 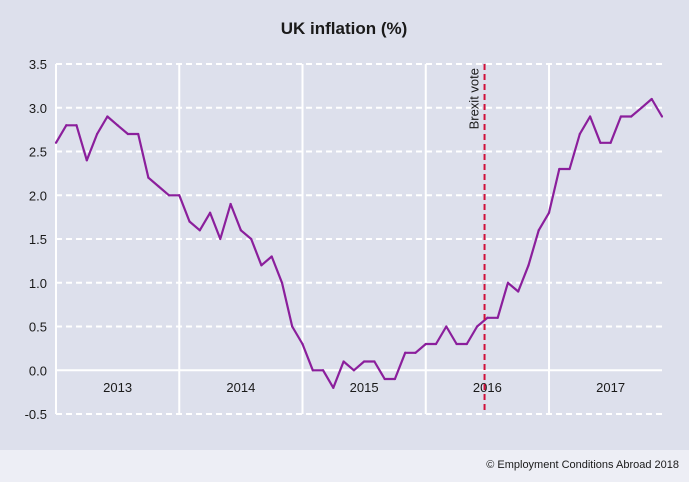 What do you see at coordinates (582, 465) in the screenshot?
I see `copyright-notice: © Employment Conditions Abroad 2018` at bounding box center [582, 465].